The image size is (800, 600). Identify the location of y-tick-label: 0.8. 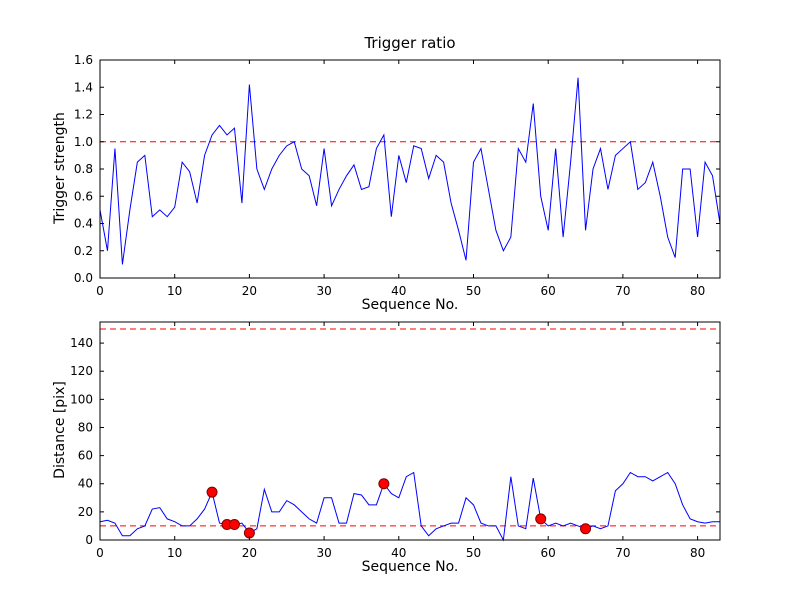
(83, 169).